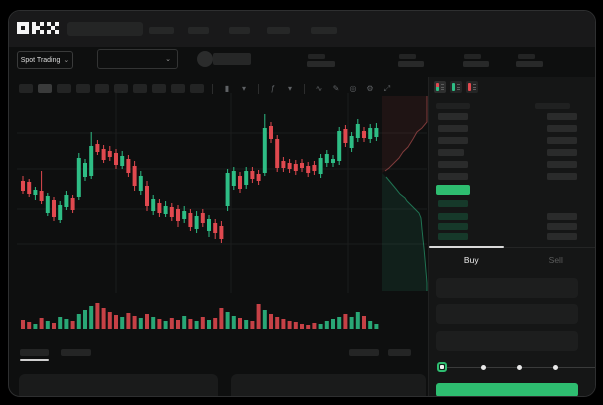 The image size is (603, 405). Describe the element at coordinates (137, 59) in the screenshot. I see `pair-selector-dropdown: ⌄` at that location.